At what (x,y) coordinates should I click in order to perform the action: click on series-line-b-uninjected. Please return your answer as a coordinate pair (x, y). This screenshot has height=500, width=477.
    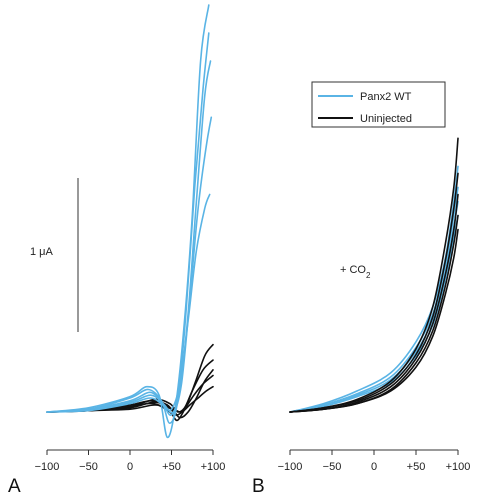
    Looking at the image, I should click on (374, 320).